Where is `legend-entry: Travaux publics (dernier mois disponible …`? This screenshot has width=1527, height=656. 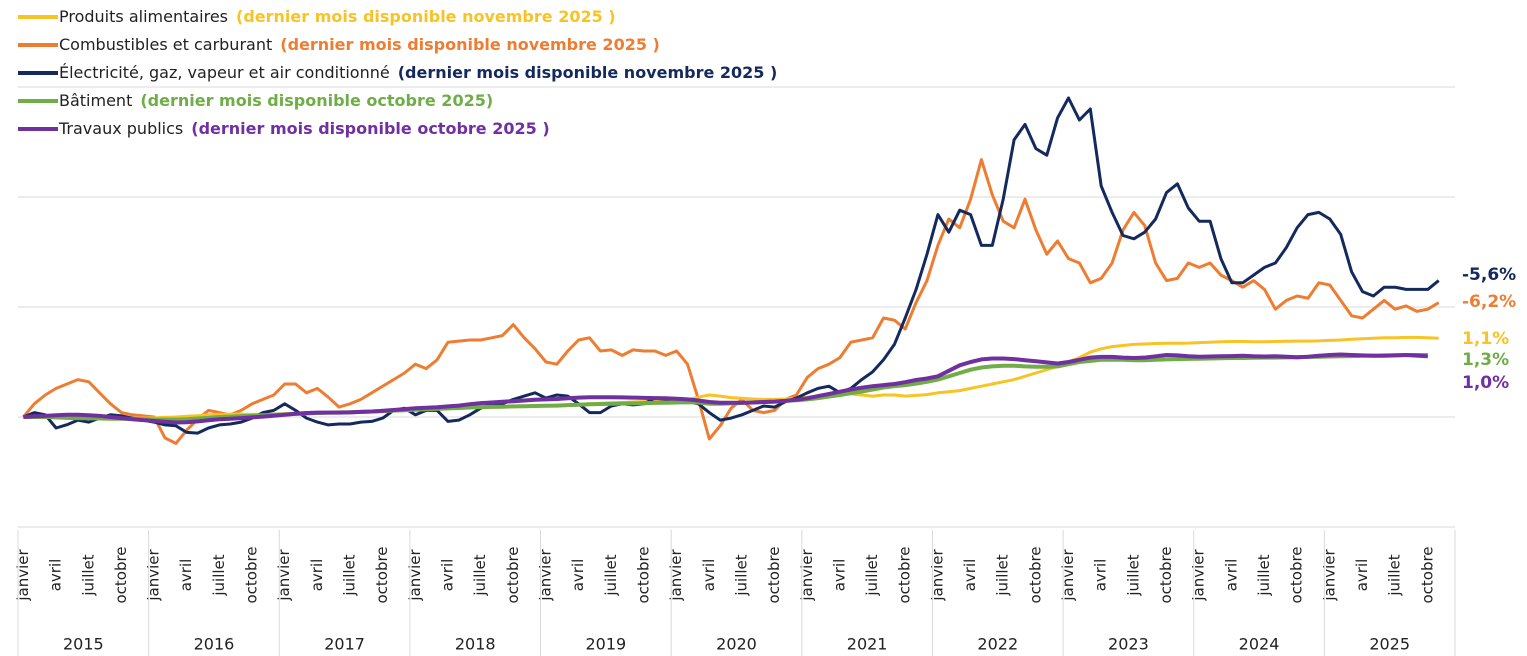 legend-entry: Travaux publics (dernier mois disponible … is located at coordinates (304, 128).